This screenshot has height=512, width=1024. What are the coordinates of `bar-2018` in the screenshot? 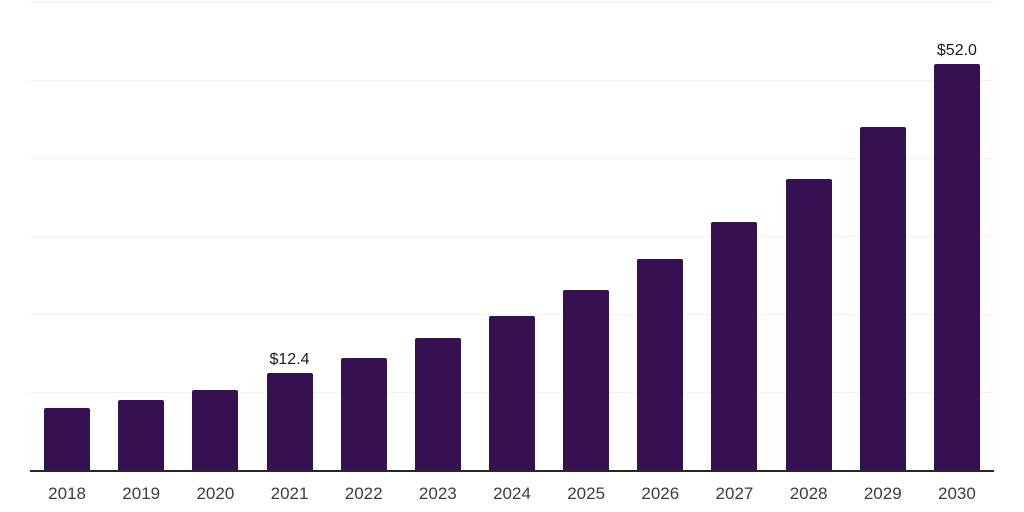 It's located at (67, 438).